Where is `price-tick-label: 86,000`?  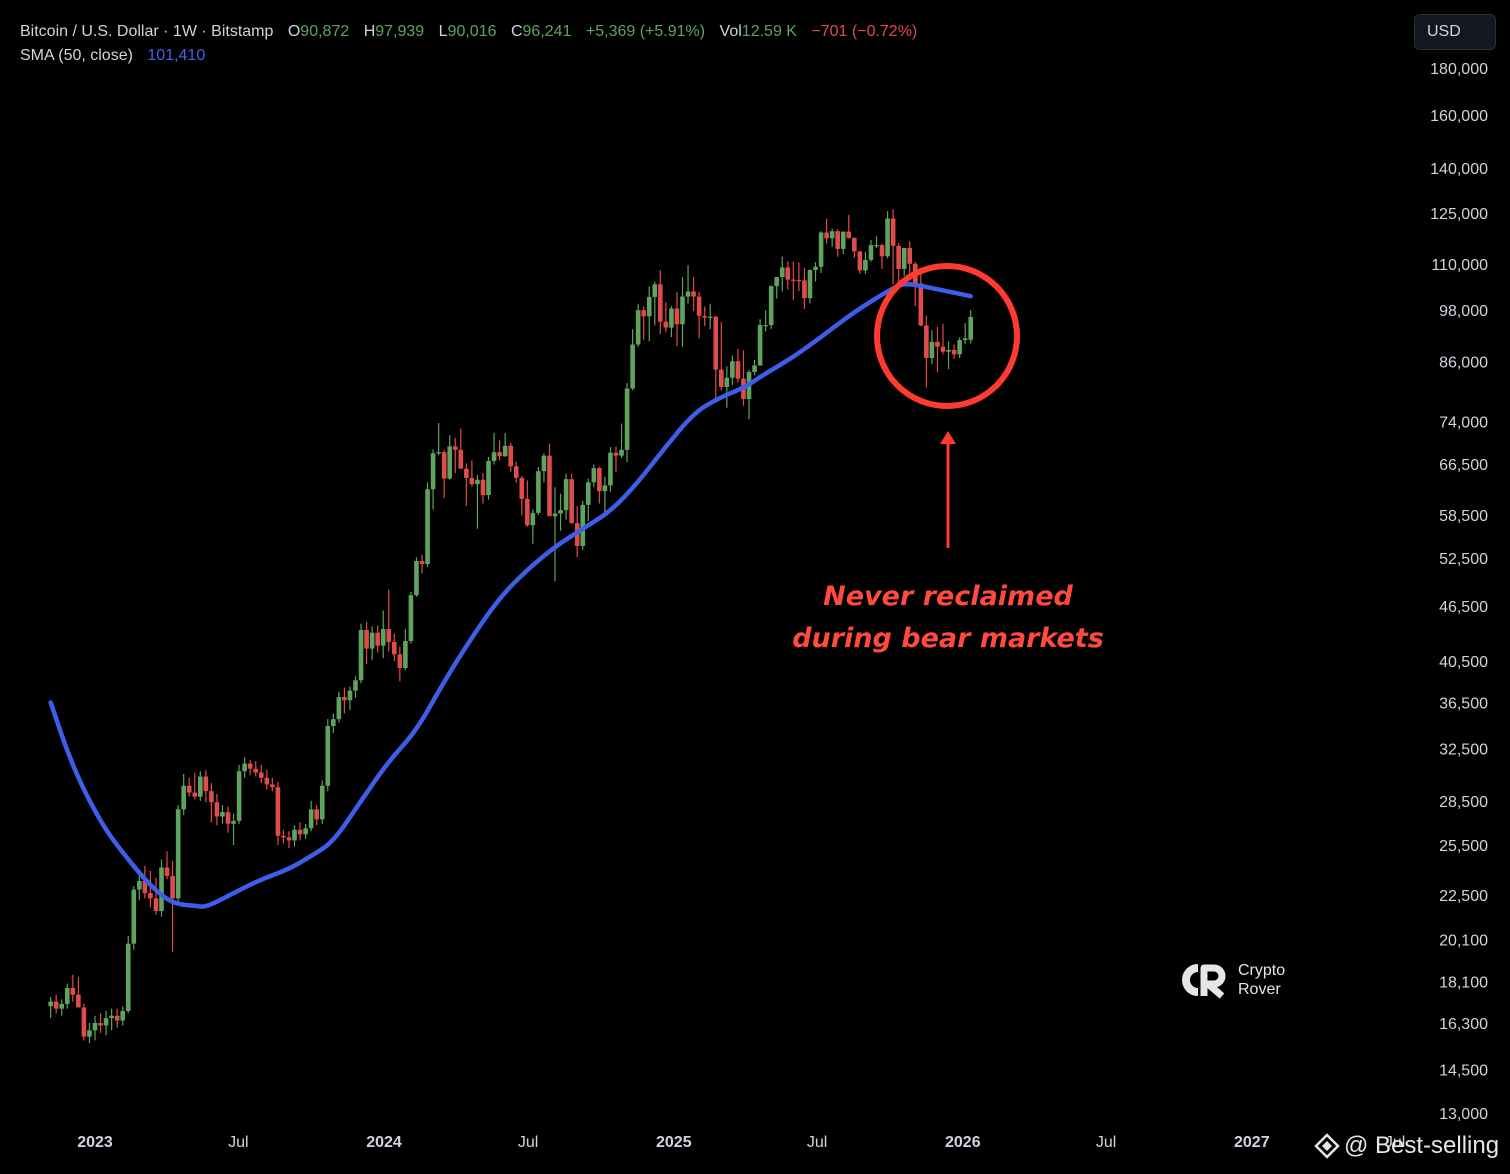 price-tick-label: 86,000 is located at coordinates (1463, 363).